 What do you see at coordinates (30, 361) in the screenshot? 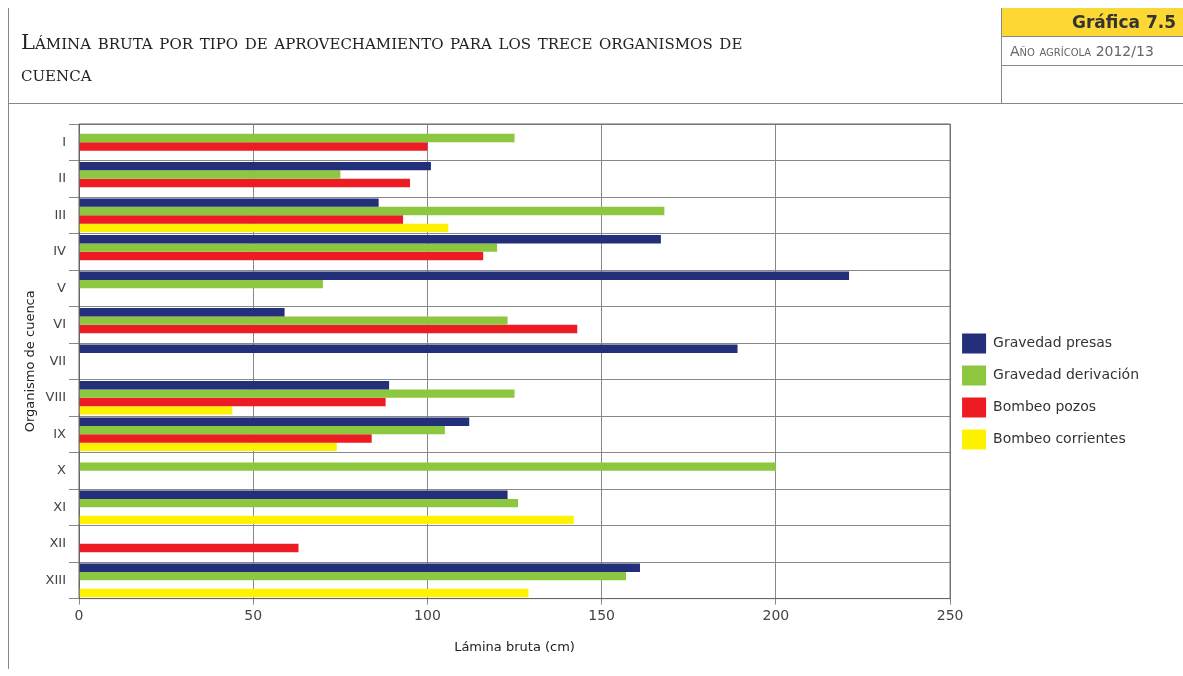
I see `y-axis-title: Organismo de cuenca` at bounding box center [30, 361].